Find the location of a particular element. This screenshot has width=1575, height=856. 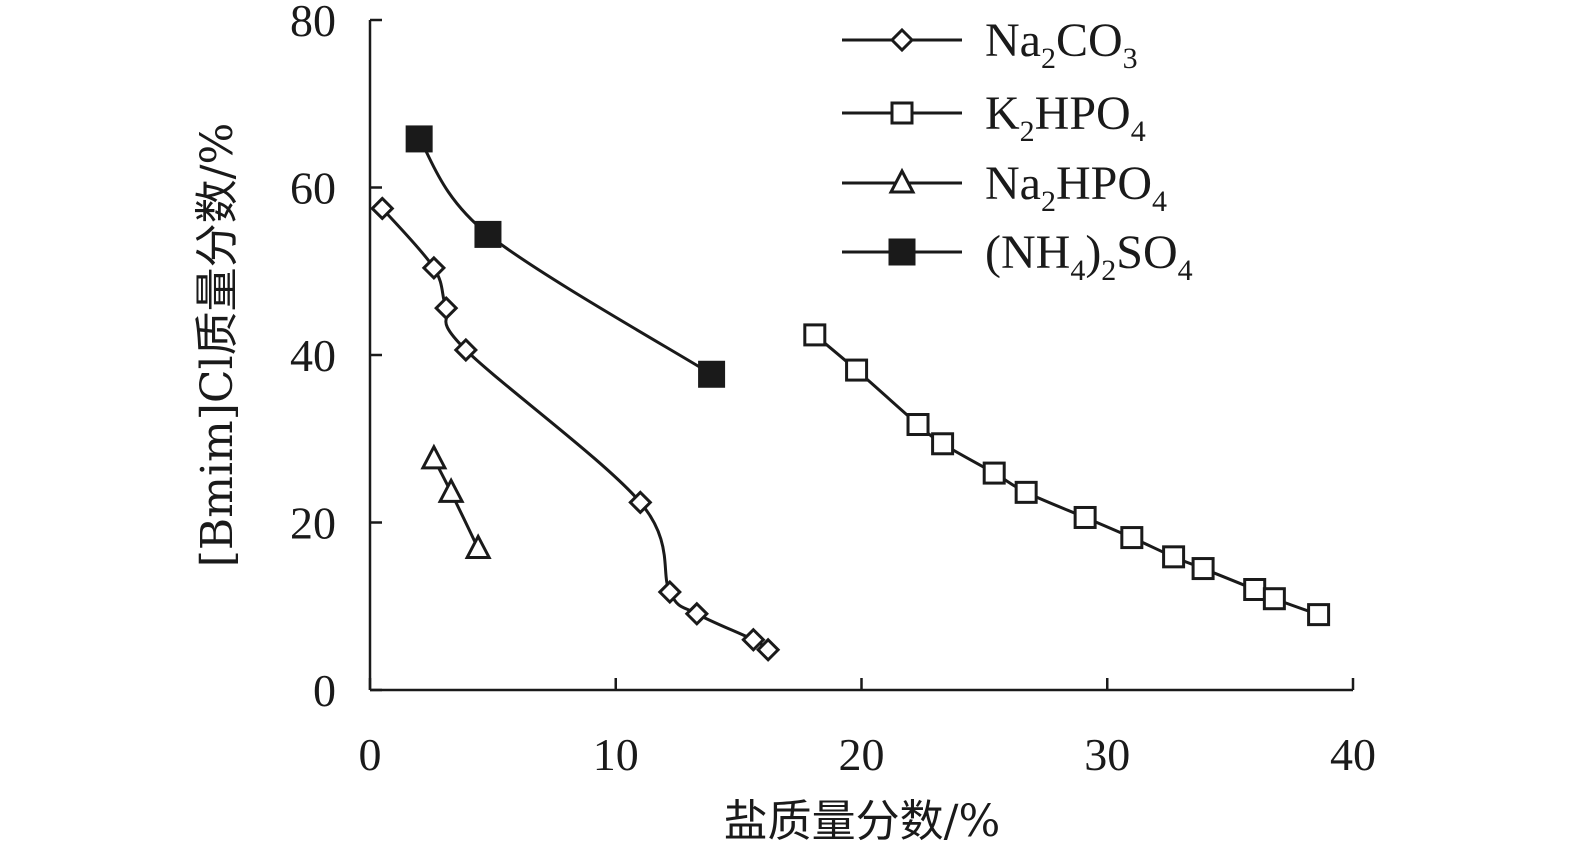

x-tick-label: 40 is located at coordinates (1353, 754).